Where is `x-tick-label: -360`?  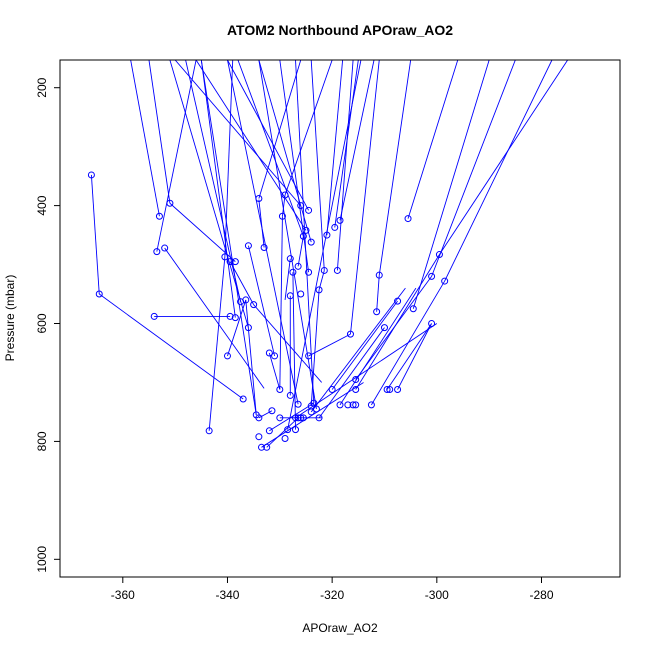 x-tick-label: -360 is located at coordinates (123, 595).